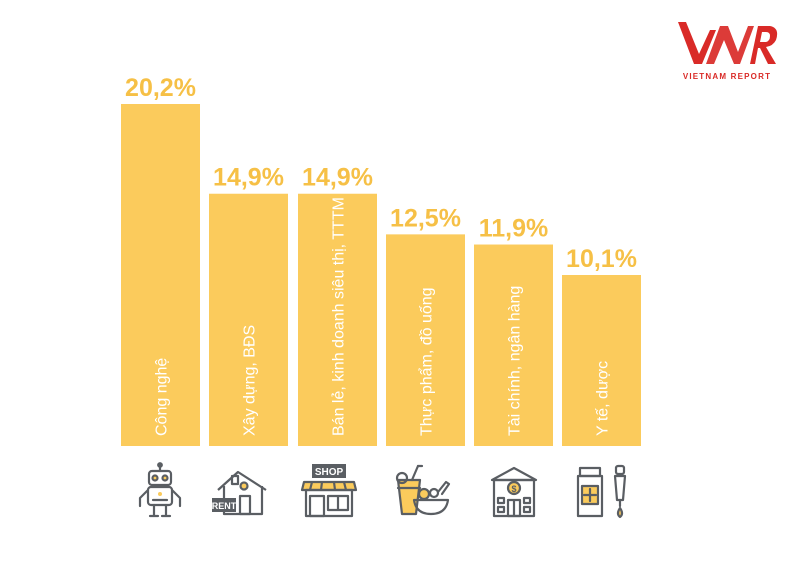 The width and height of the screenshot is (800, 566). Describe the element at coordinates (427, 361) in the screenshot. I see `category-label-4: Thực phẩm, đồ uống` at that location.